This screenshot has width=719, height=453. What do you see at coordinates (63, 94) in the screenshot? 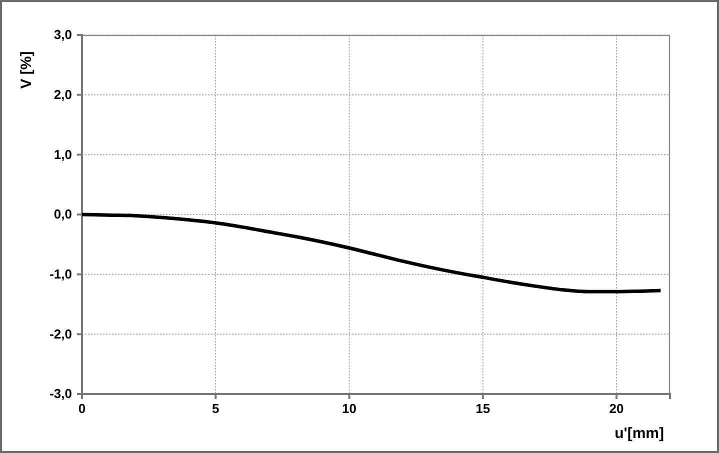
I see `y-tick-label: 2,0` at bounding box center [63, 94].